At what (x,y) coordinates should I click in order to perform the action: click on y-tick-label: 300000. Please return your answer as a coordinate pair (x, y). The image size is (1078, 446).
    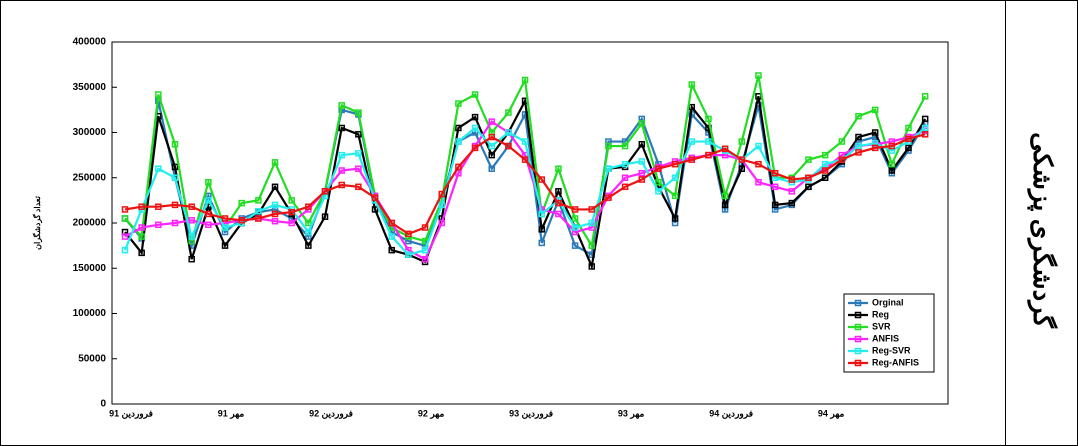
    Looking at the image, I should click on (90, 132).